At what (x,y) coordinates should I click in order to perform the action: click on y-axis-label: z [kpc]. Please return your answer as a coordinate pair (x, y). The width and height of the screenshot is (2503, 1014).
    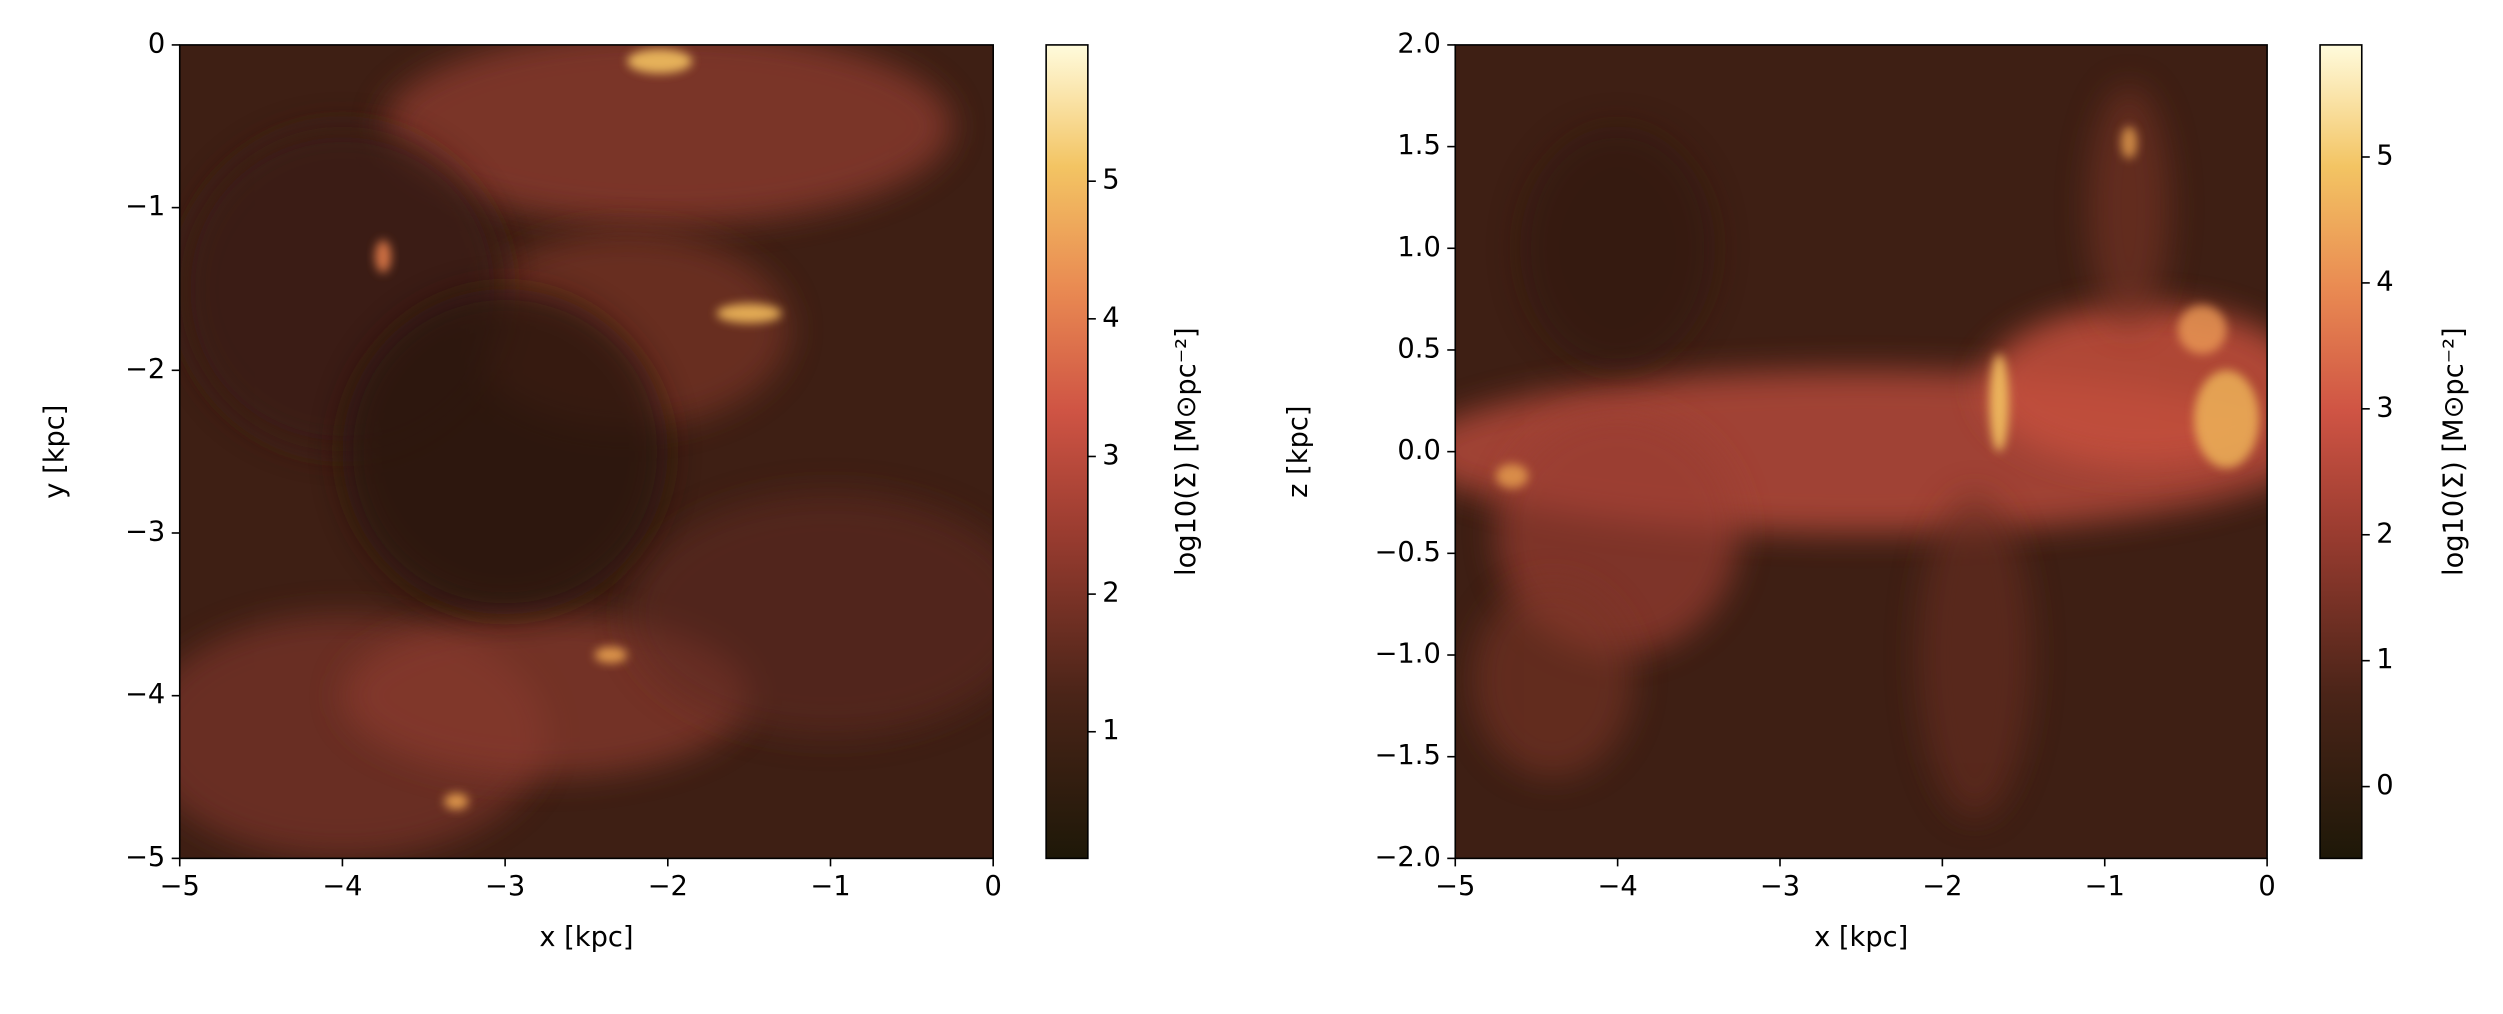
    Looking at the image, I should click on (1298, 451).